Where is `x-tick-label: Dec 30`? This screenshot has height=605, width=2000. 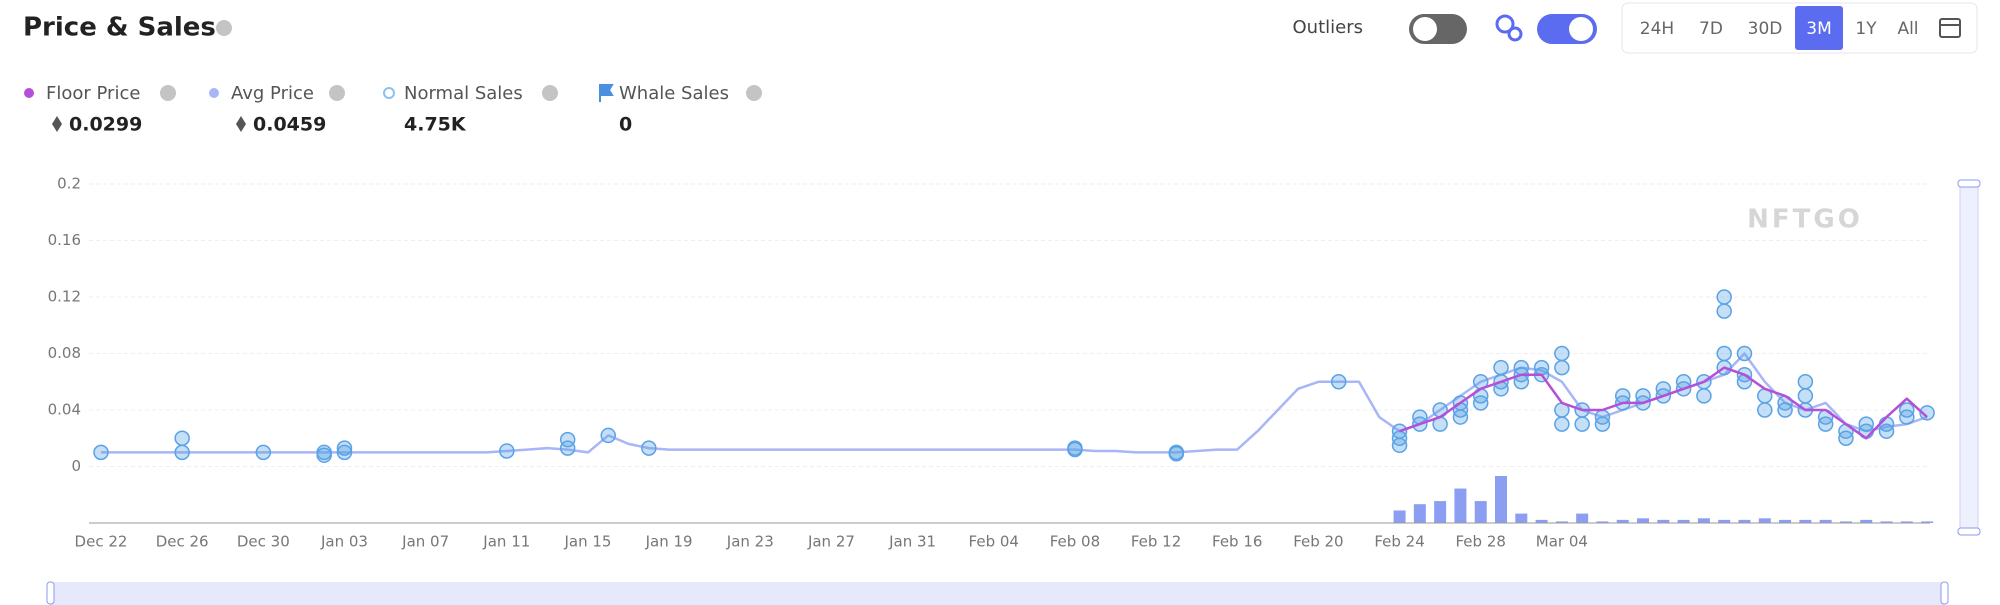
x-tick-label: Dec 30 is located at coordinates (263, 542).